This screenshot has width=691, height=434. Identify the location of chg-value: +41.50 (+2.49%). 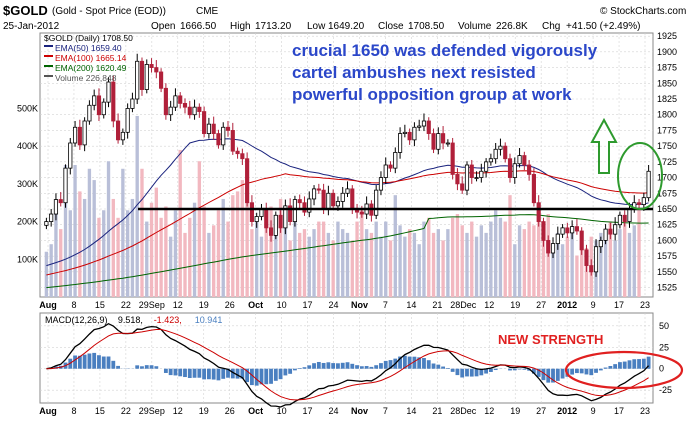
(603, 26).